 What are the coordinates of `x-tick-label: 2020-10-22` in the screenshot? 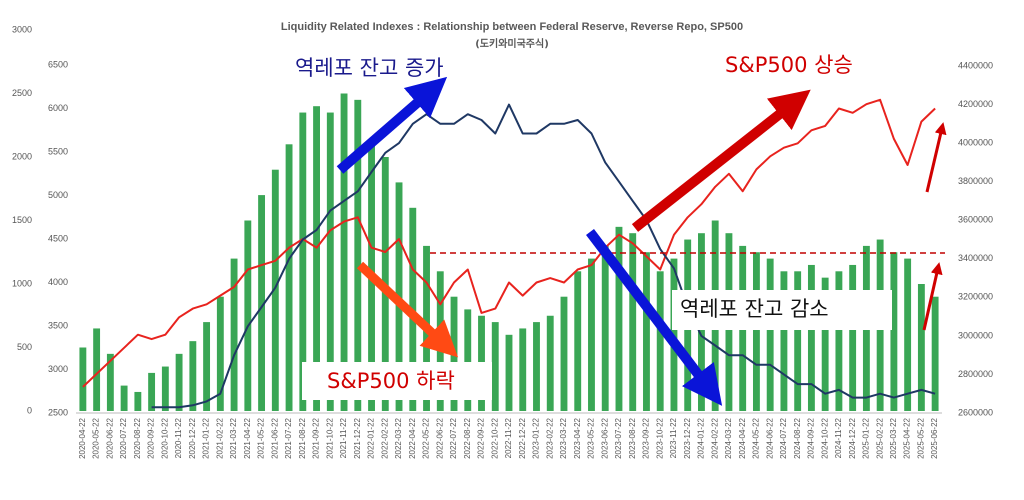 It's located at (164, 437).